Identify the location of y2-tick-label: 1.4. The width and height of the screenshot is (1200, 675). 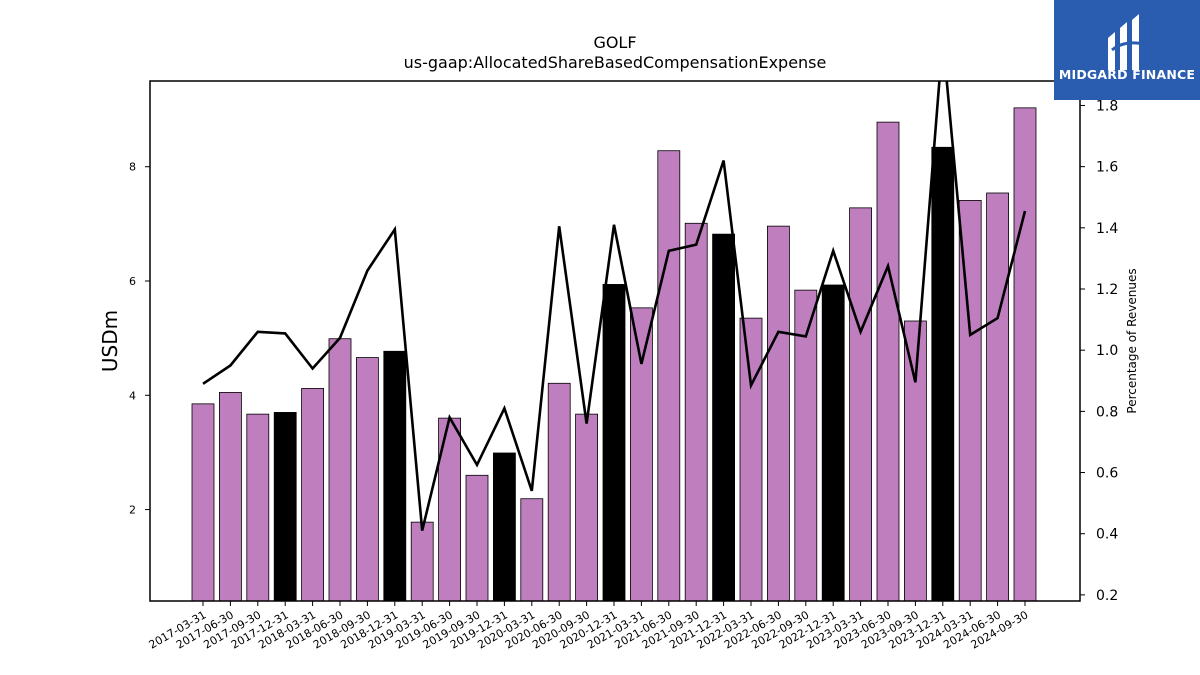
(1107, 229).